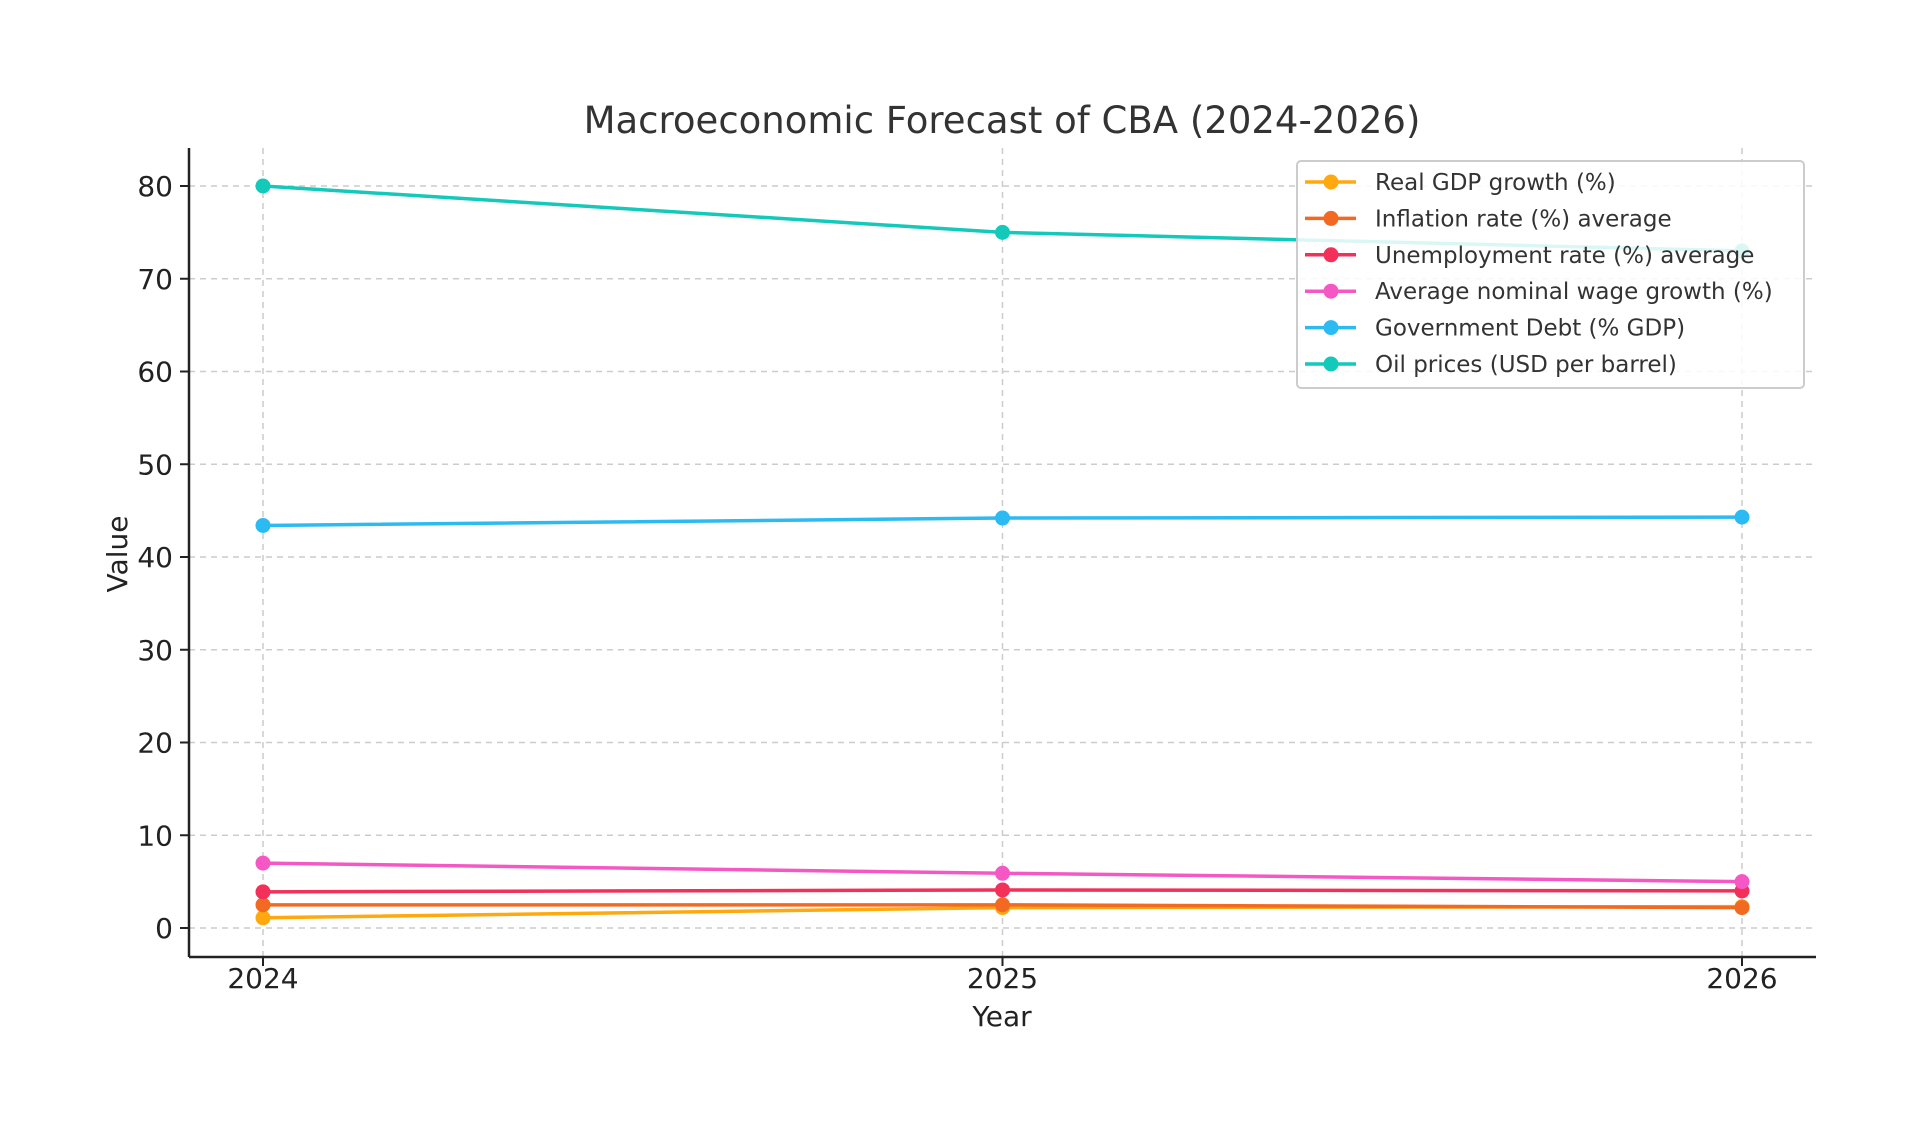  I want to click on legend-label: Average nominal wage growth (%), so click(1574, 292).